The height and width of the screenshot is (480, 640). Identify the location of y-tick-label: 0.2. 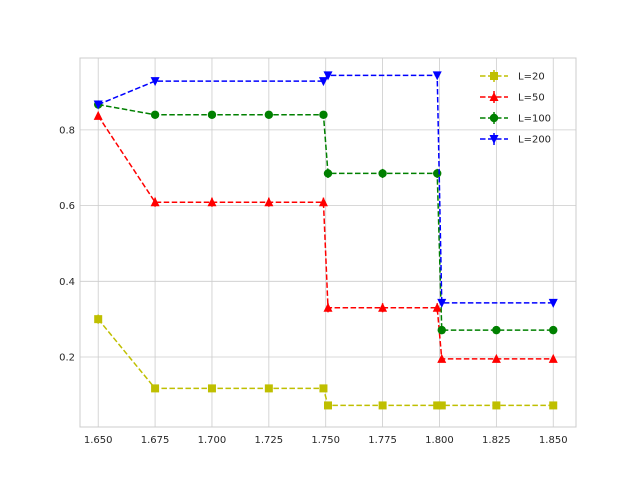
(67, 357).